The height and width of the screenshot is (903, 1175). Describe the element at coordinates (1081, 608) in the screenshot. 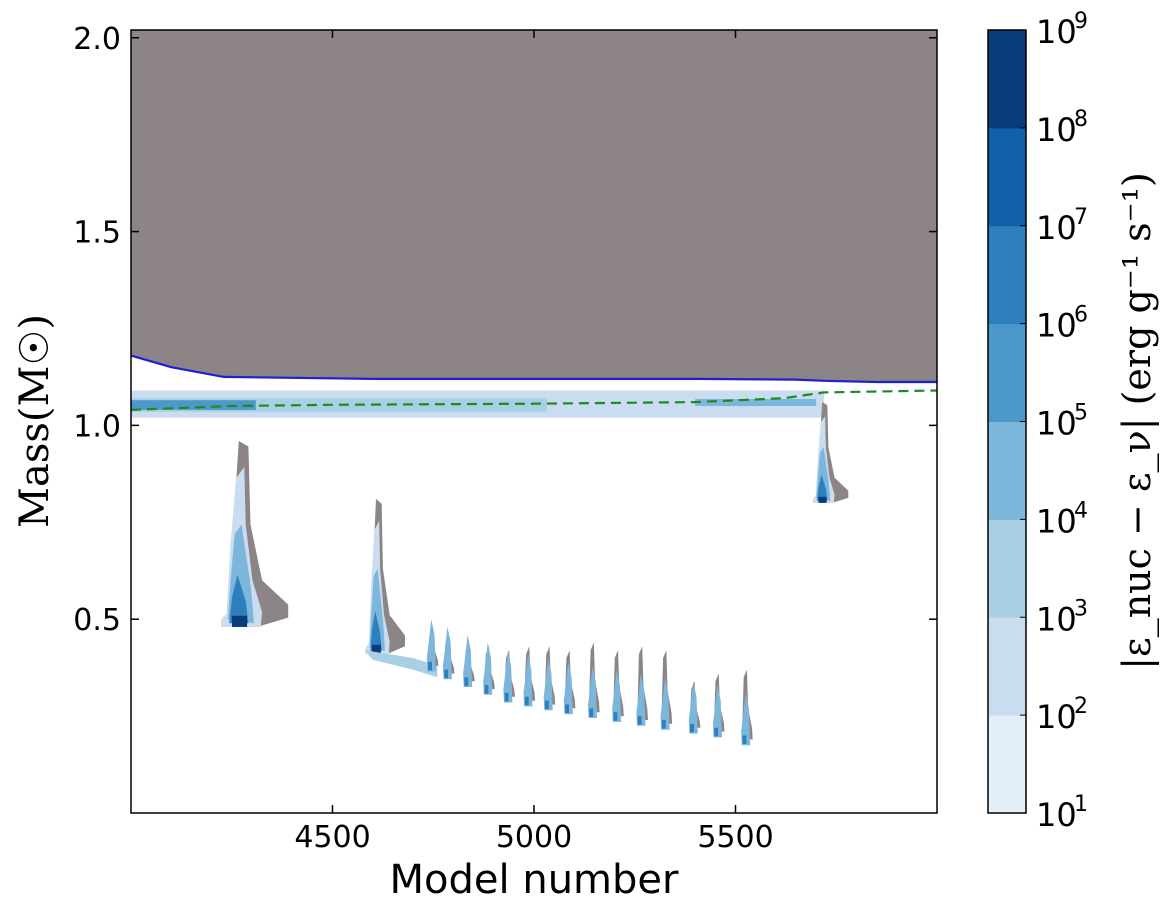

I see `colorbar-tick-exponent: 3` at that location.